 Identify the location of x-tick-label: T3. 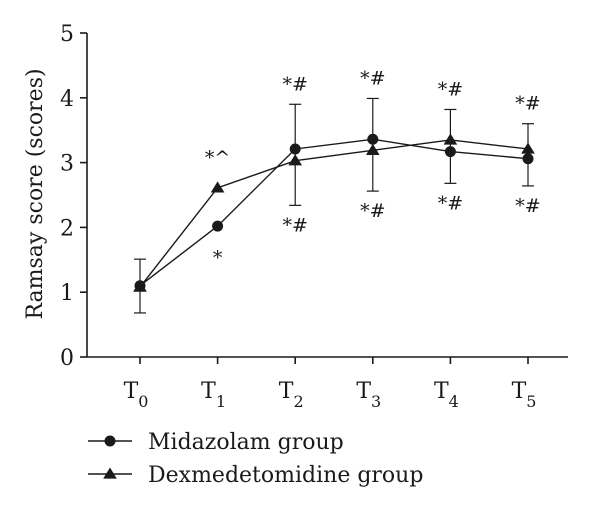
(368, 395).